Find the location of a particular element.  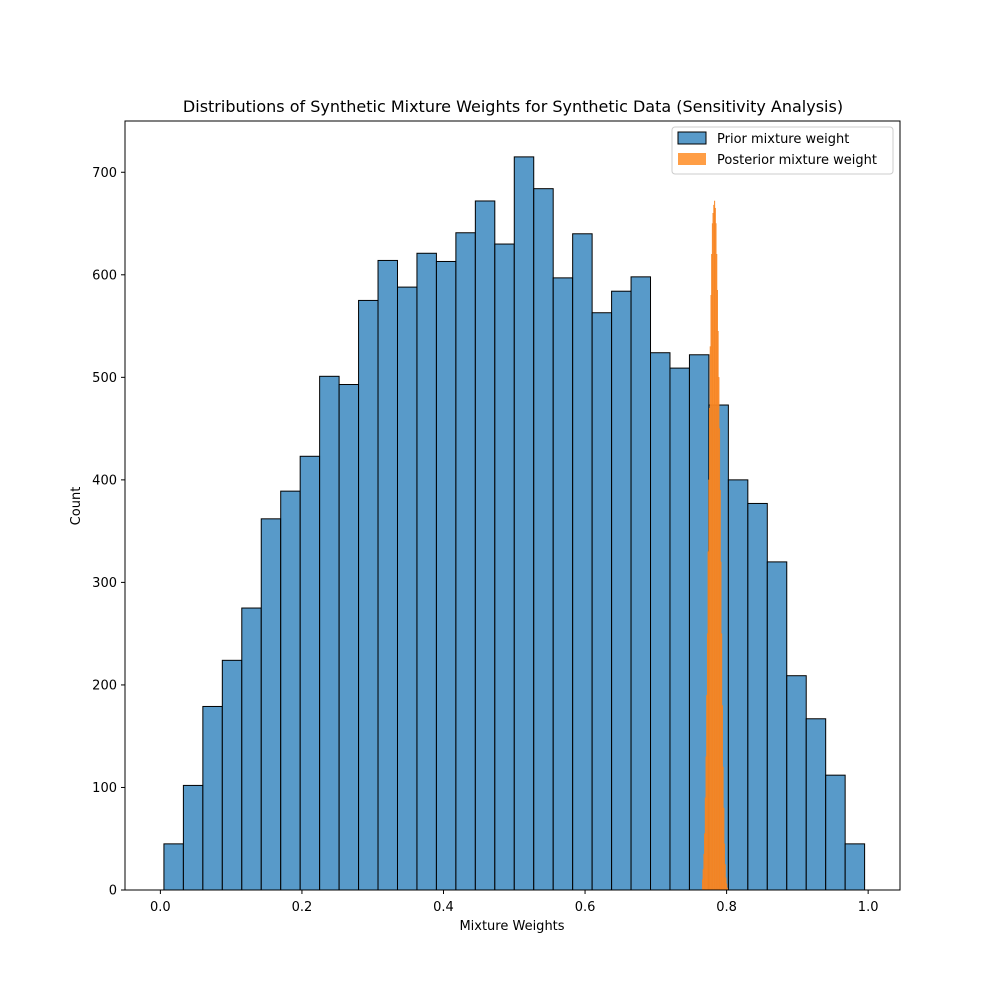

y-tick-label-1: 100 is located at coordinates (104, 788).